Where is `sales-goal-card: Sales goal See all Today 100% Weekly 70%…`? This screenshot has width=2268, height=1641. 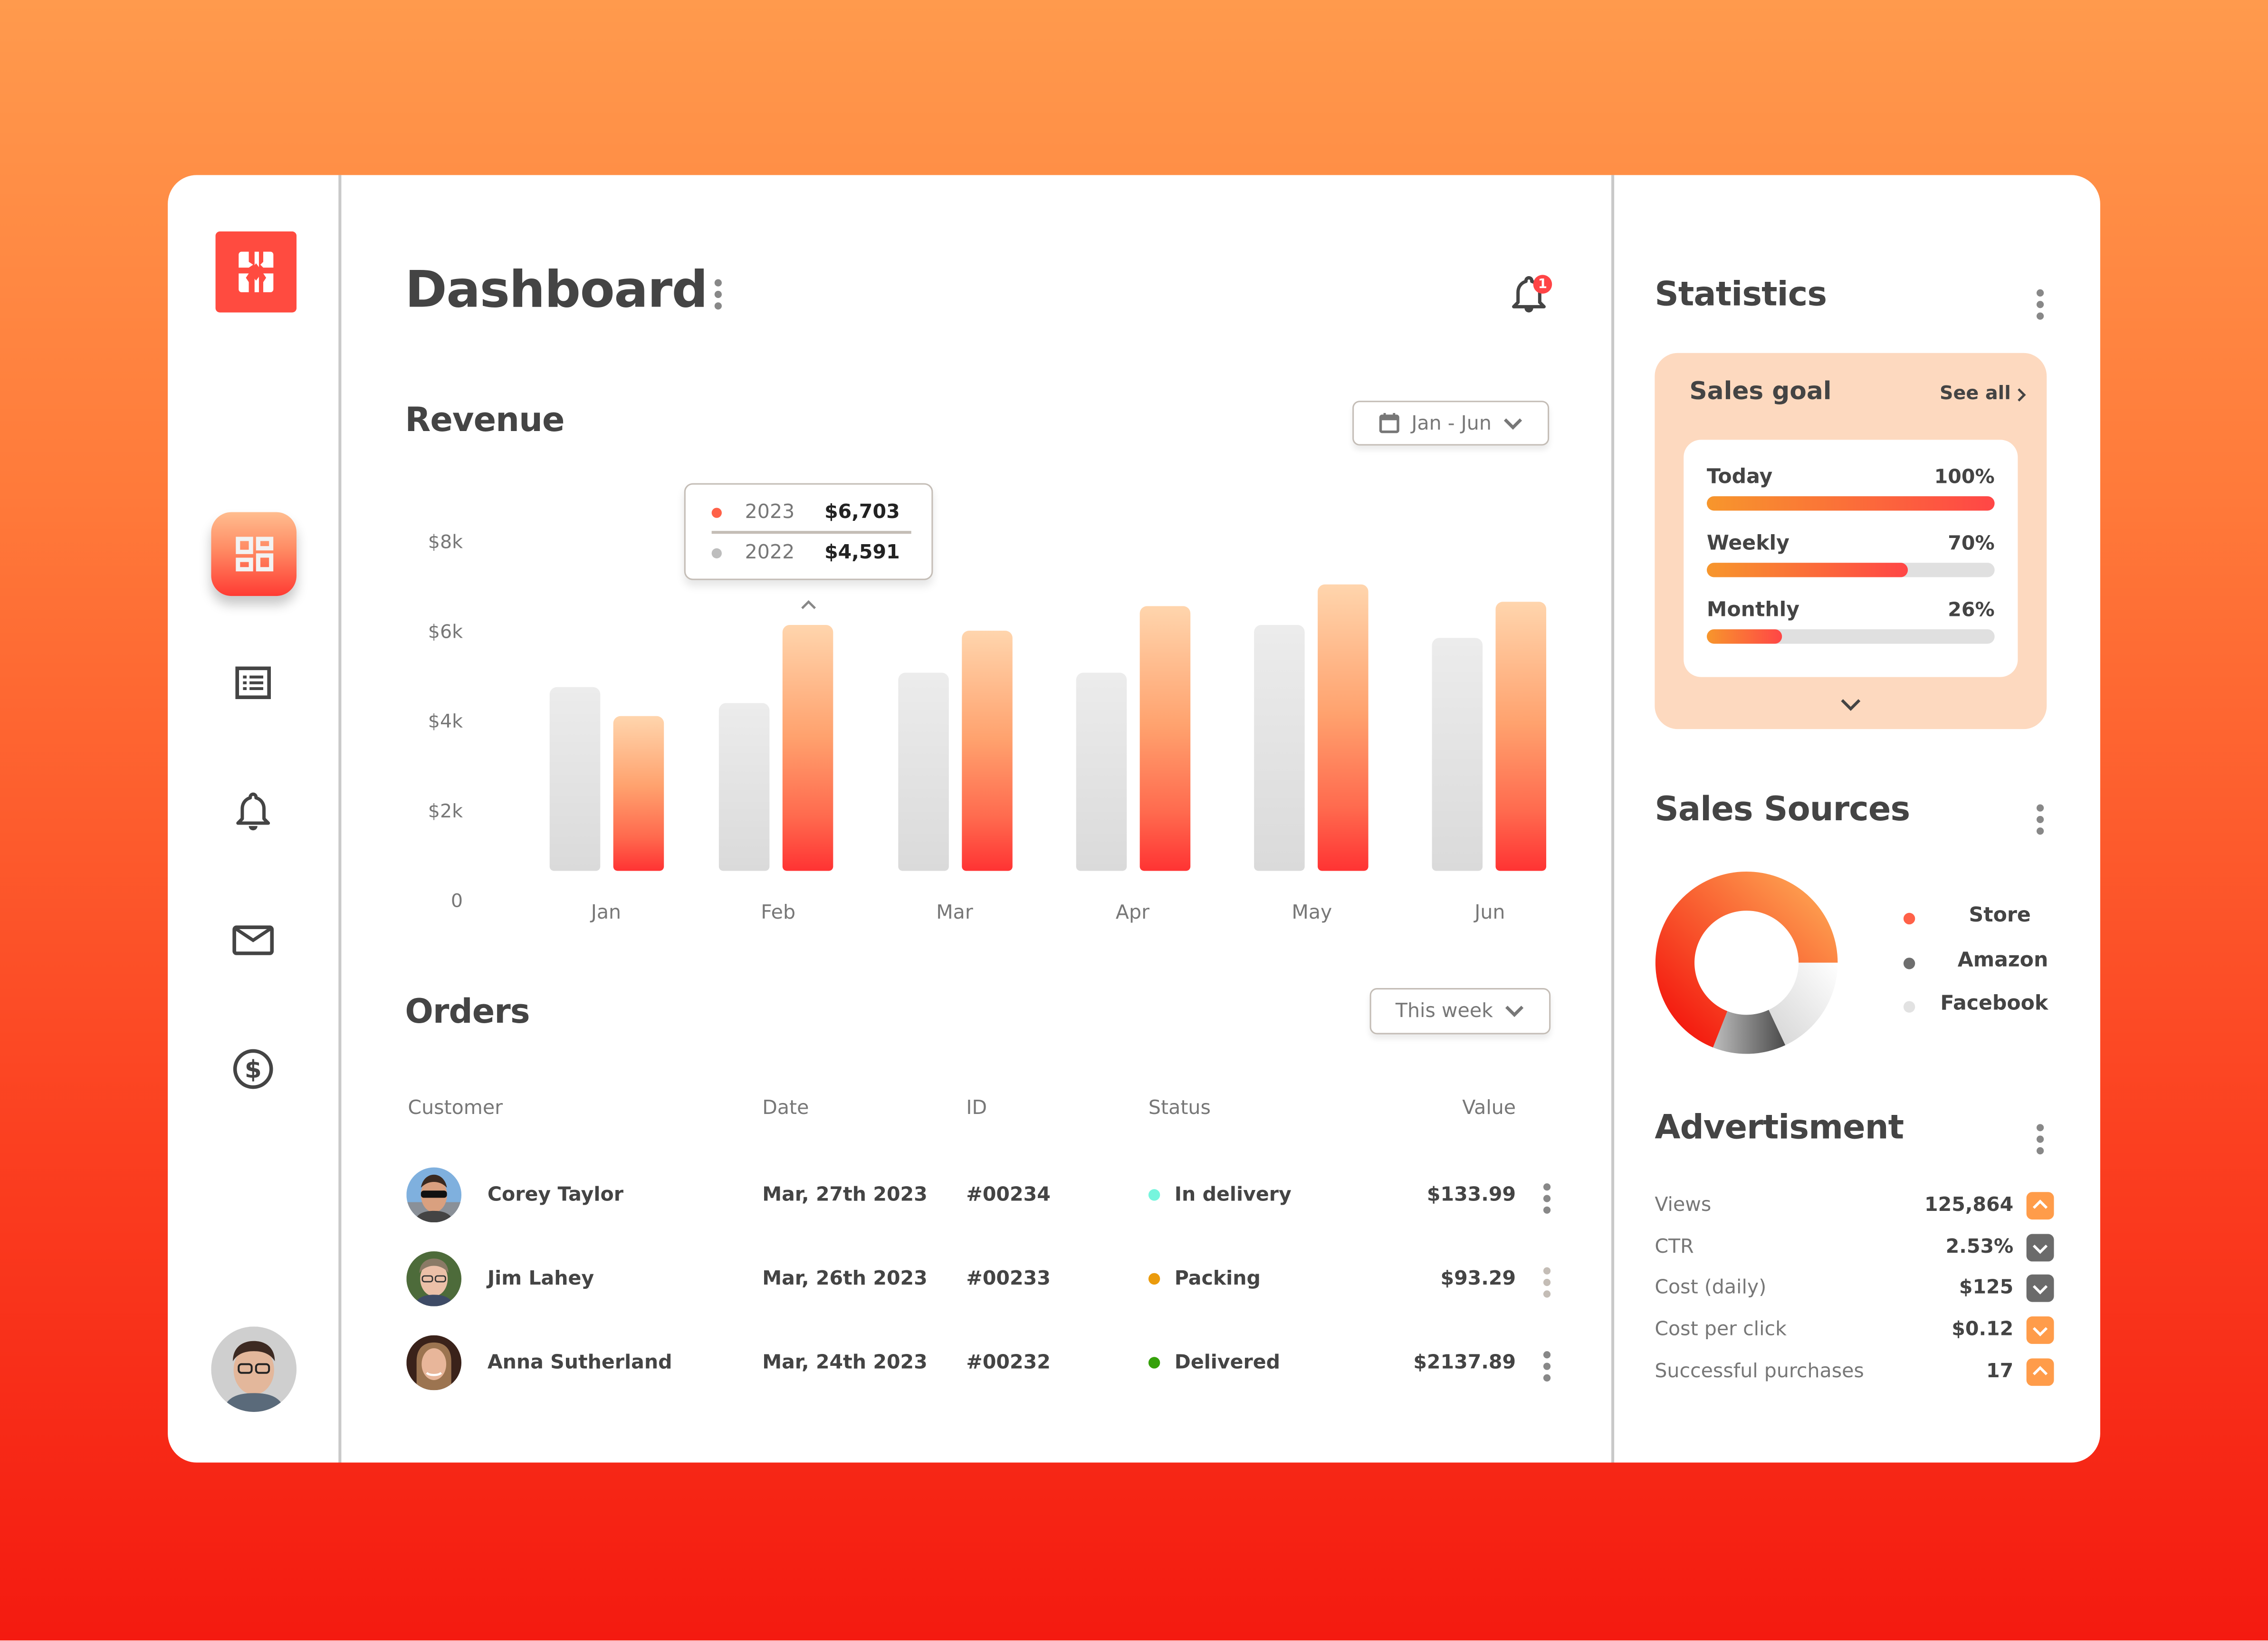 sales-goal-card: Sales goal See all Today 100% Weekly 70%… is located at coordinates (1851, 541).